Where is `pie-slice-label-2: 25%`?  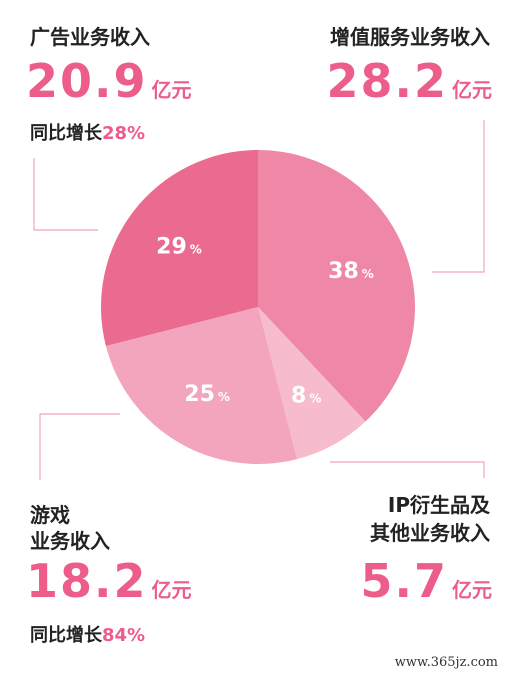 pie-slice-label-2: 25% is located at coordinates (207, 394).